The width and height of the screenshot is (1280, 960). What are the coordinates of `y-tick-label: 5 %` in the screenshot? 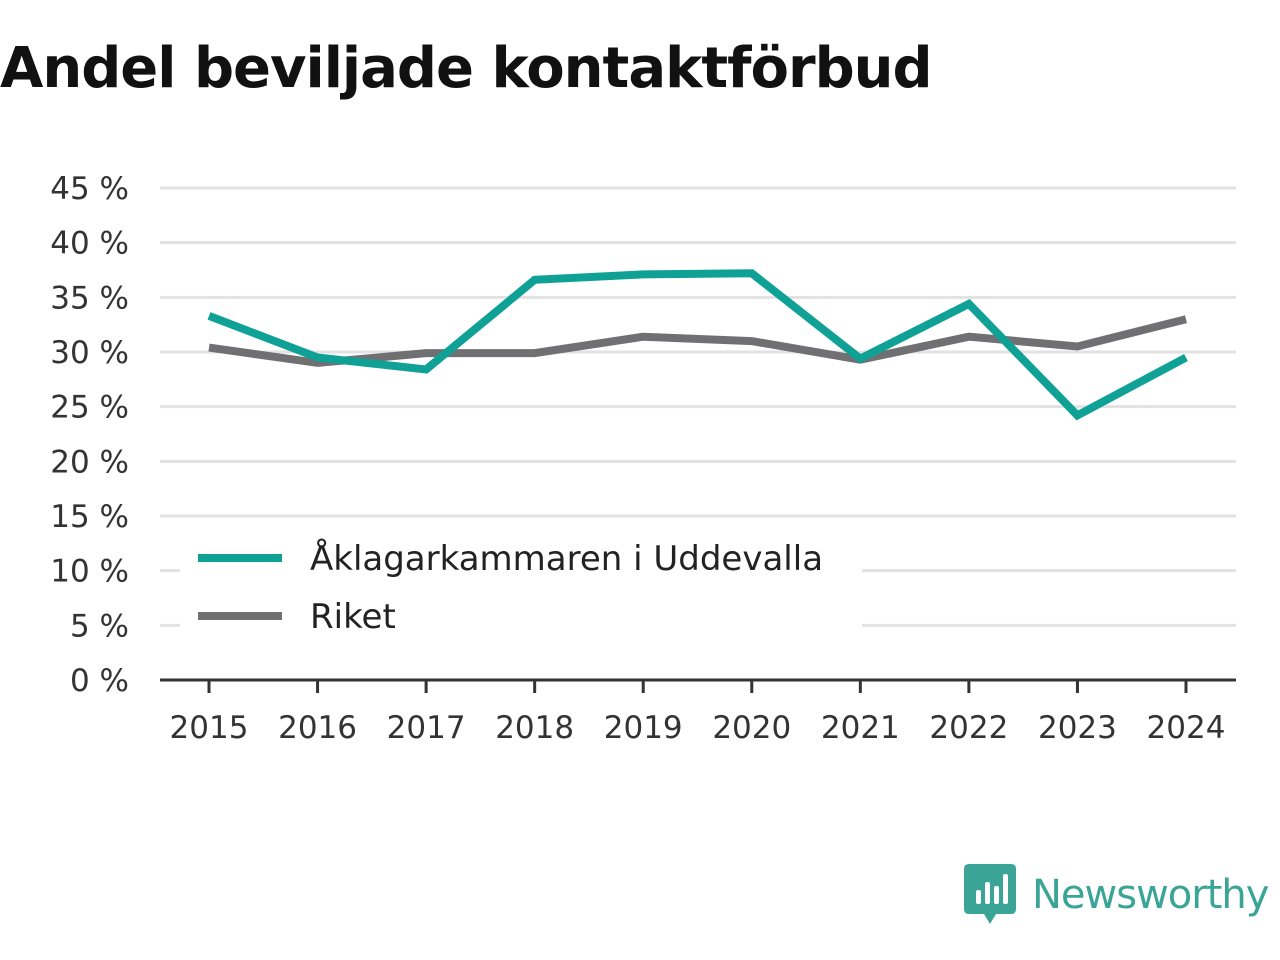 It's located at (99, 626).